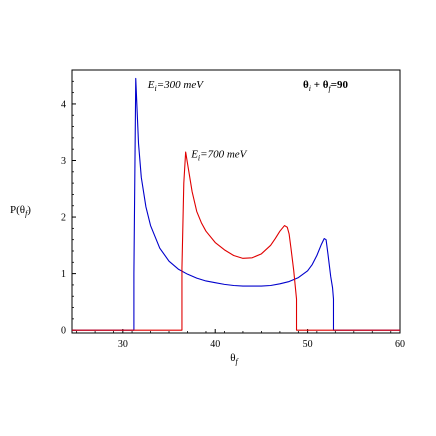 This screenshot has width=436, height=436. What do you see at coordinates (400, 344) in the screenshot?
I see `x-tick-label: 60` at bounding box center [400, 344].